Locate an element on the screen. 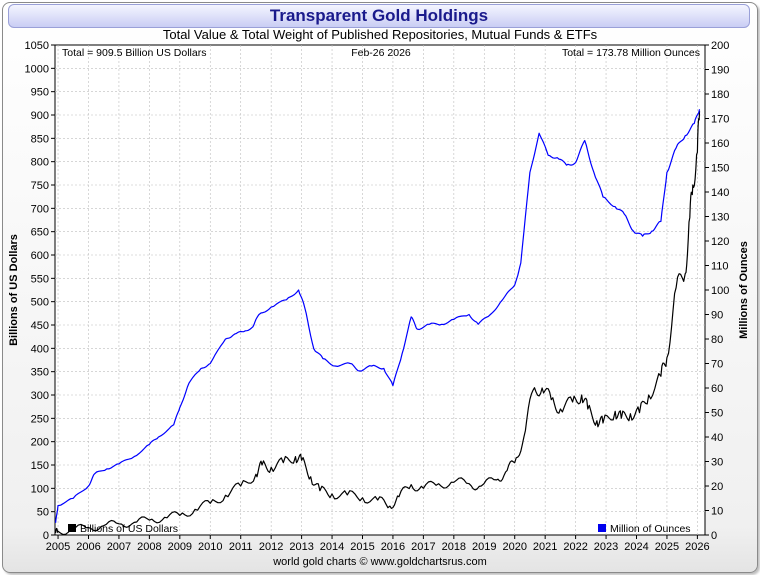 This screenshot has width=760, height=575. right-tick-label: 90 is located at coordinates (717, 316).